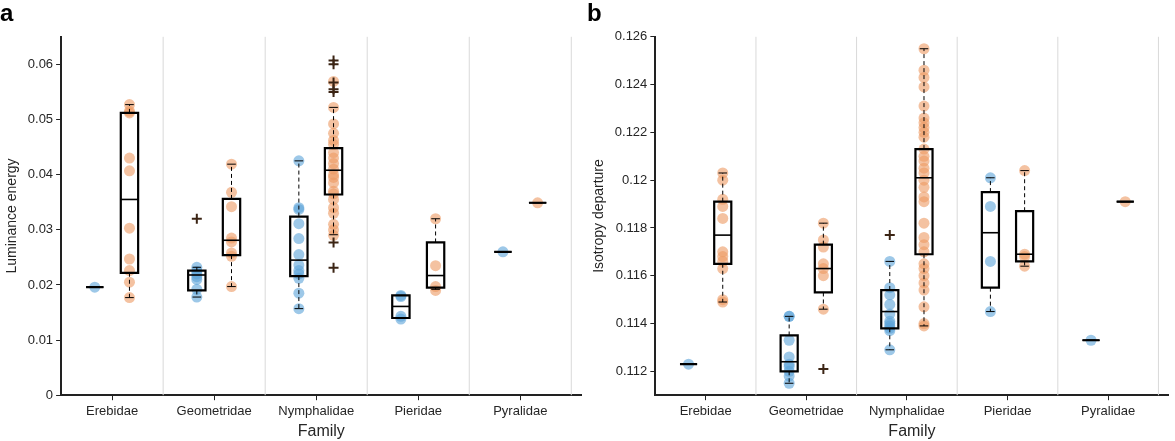 This screenshot has width=1175, height=441. I want to click on y-tick-label: 0.124, so click(631, 84).